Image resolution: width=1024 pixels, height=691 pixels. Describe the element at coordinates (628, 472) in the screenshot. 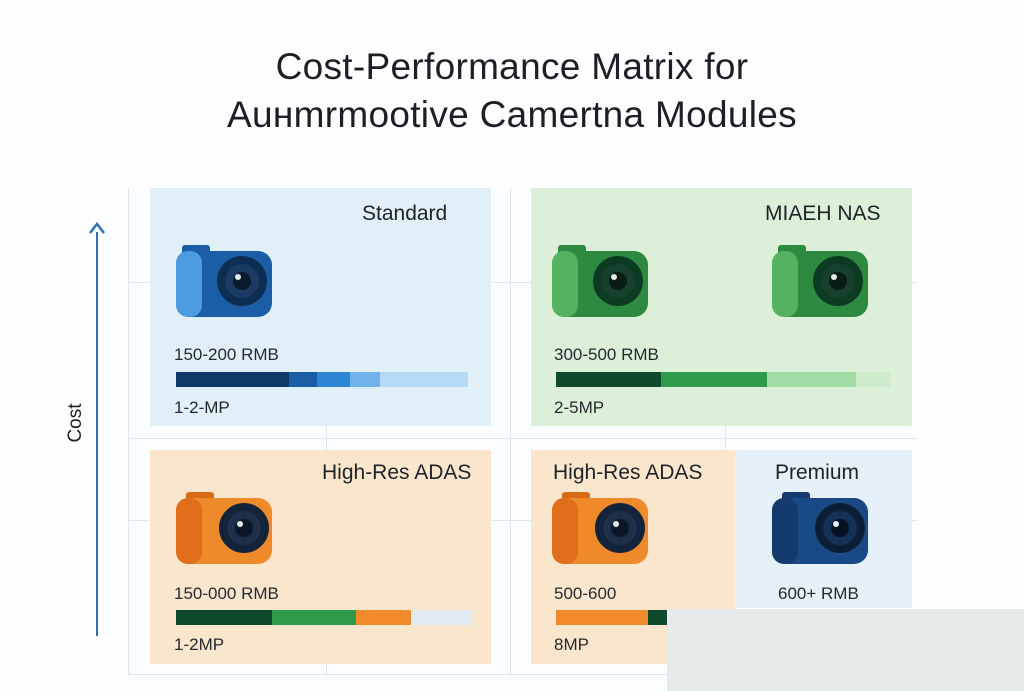

I see `panel-label-high-res-right: High-Res ADAS` at that location.